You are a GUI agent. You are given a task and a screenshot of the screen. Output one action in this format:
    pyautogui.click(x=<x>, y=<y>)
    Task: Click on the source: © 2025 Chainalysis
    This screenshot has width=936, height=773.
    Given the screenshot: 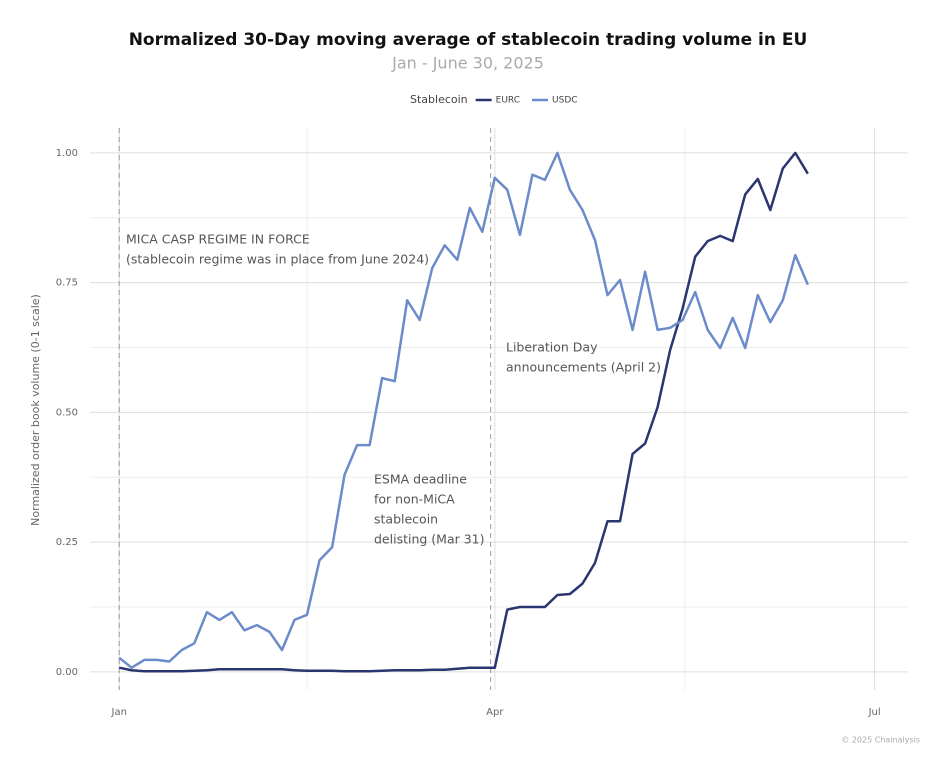 What is the action you would take?
    pyautogui.click(x=880, y=740)
    